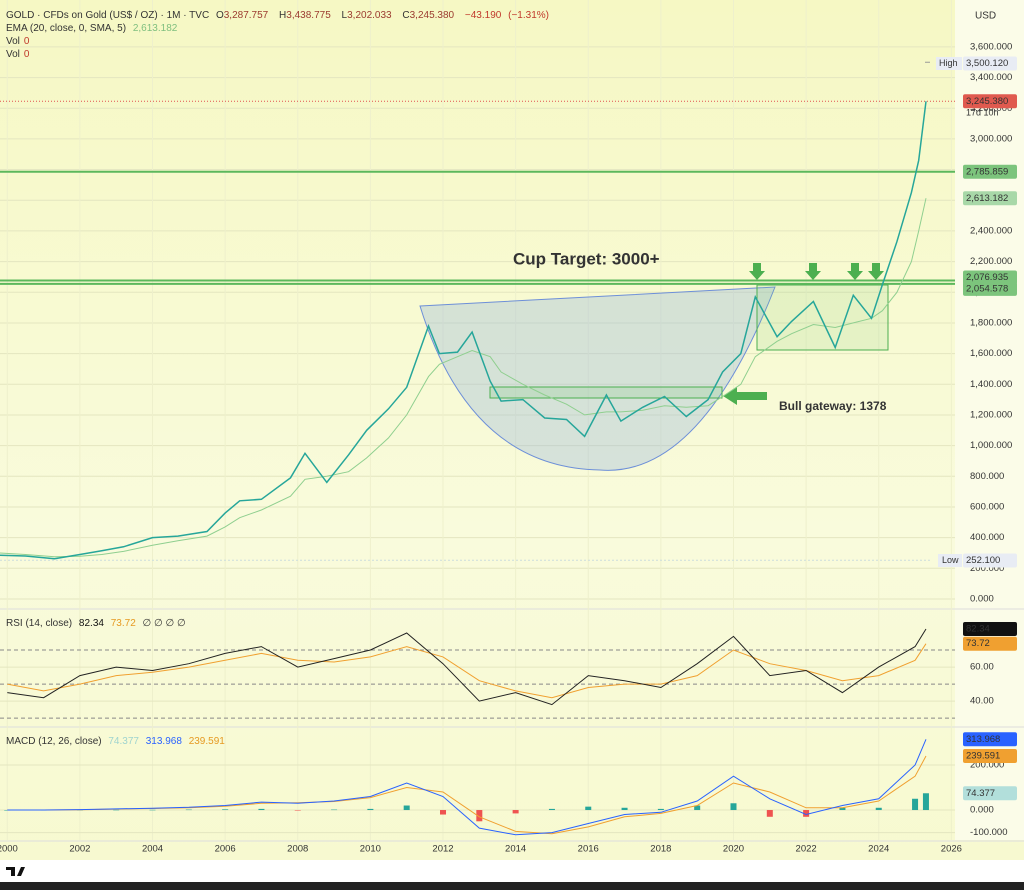  I want to click on signal-last-box, so click(990, 756).